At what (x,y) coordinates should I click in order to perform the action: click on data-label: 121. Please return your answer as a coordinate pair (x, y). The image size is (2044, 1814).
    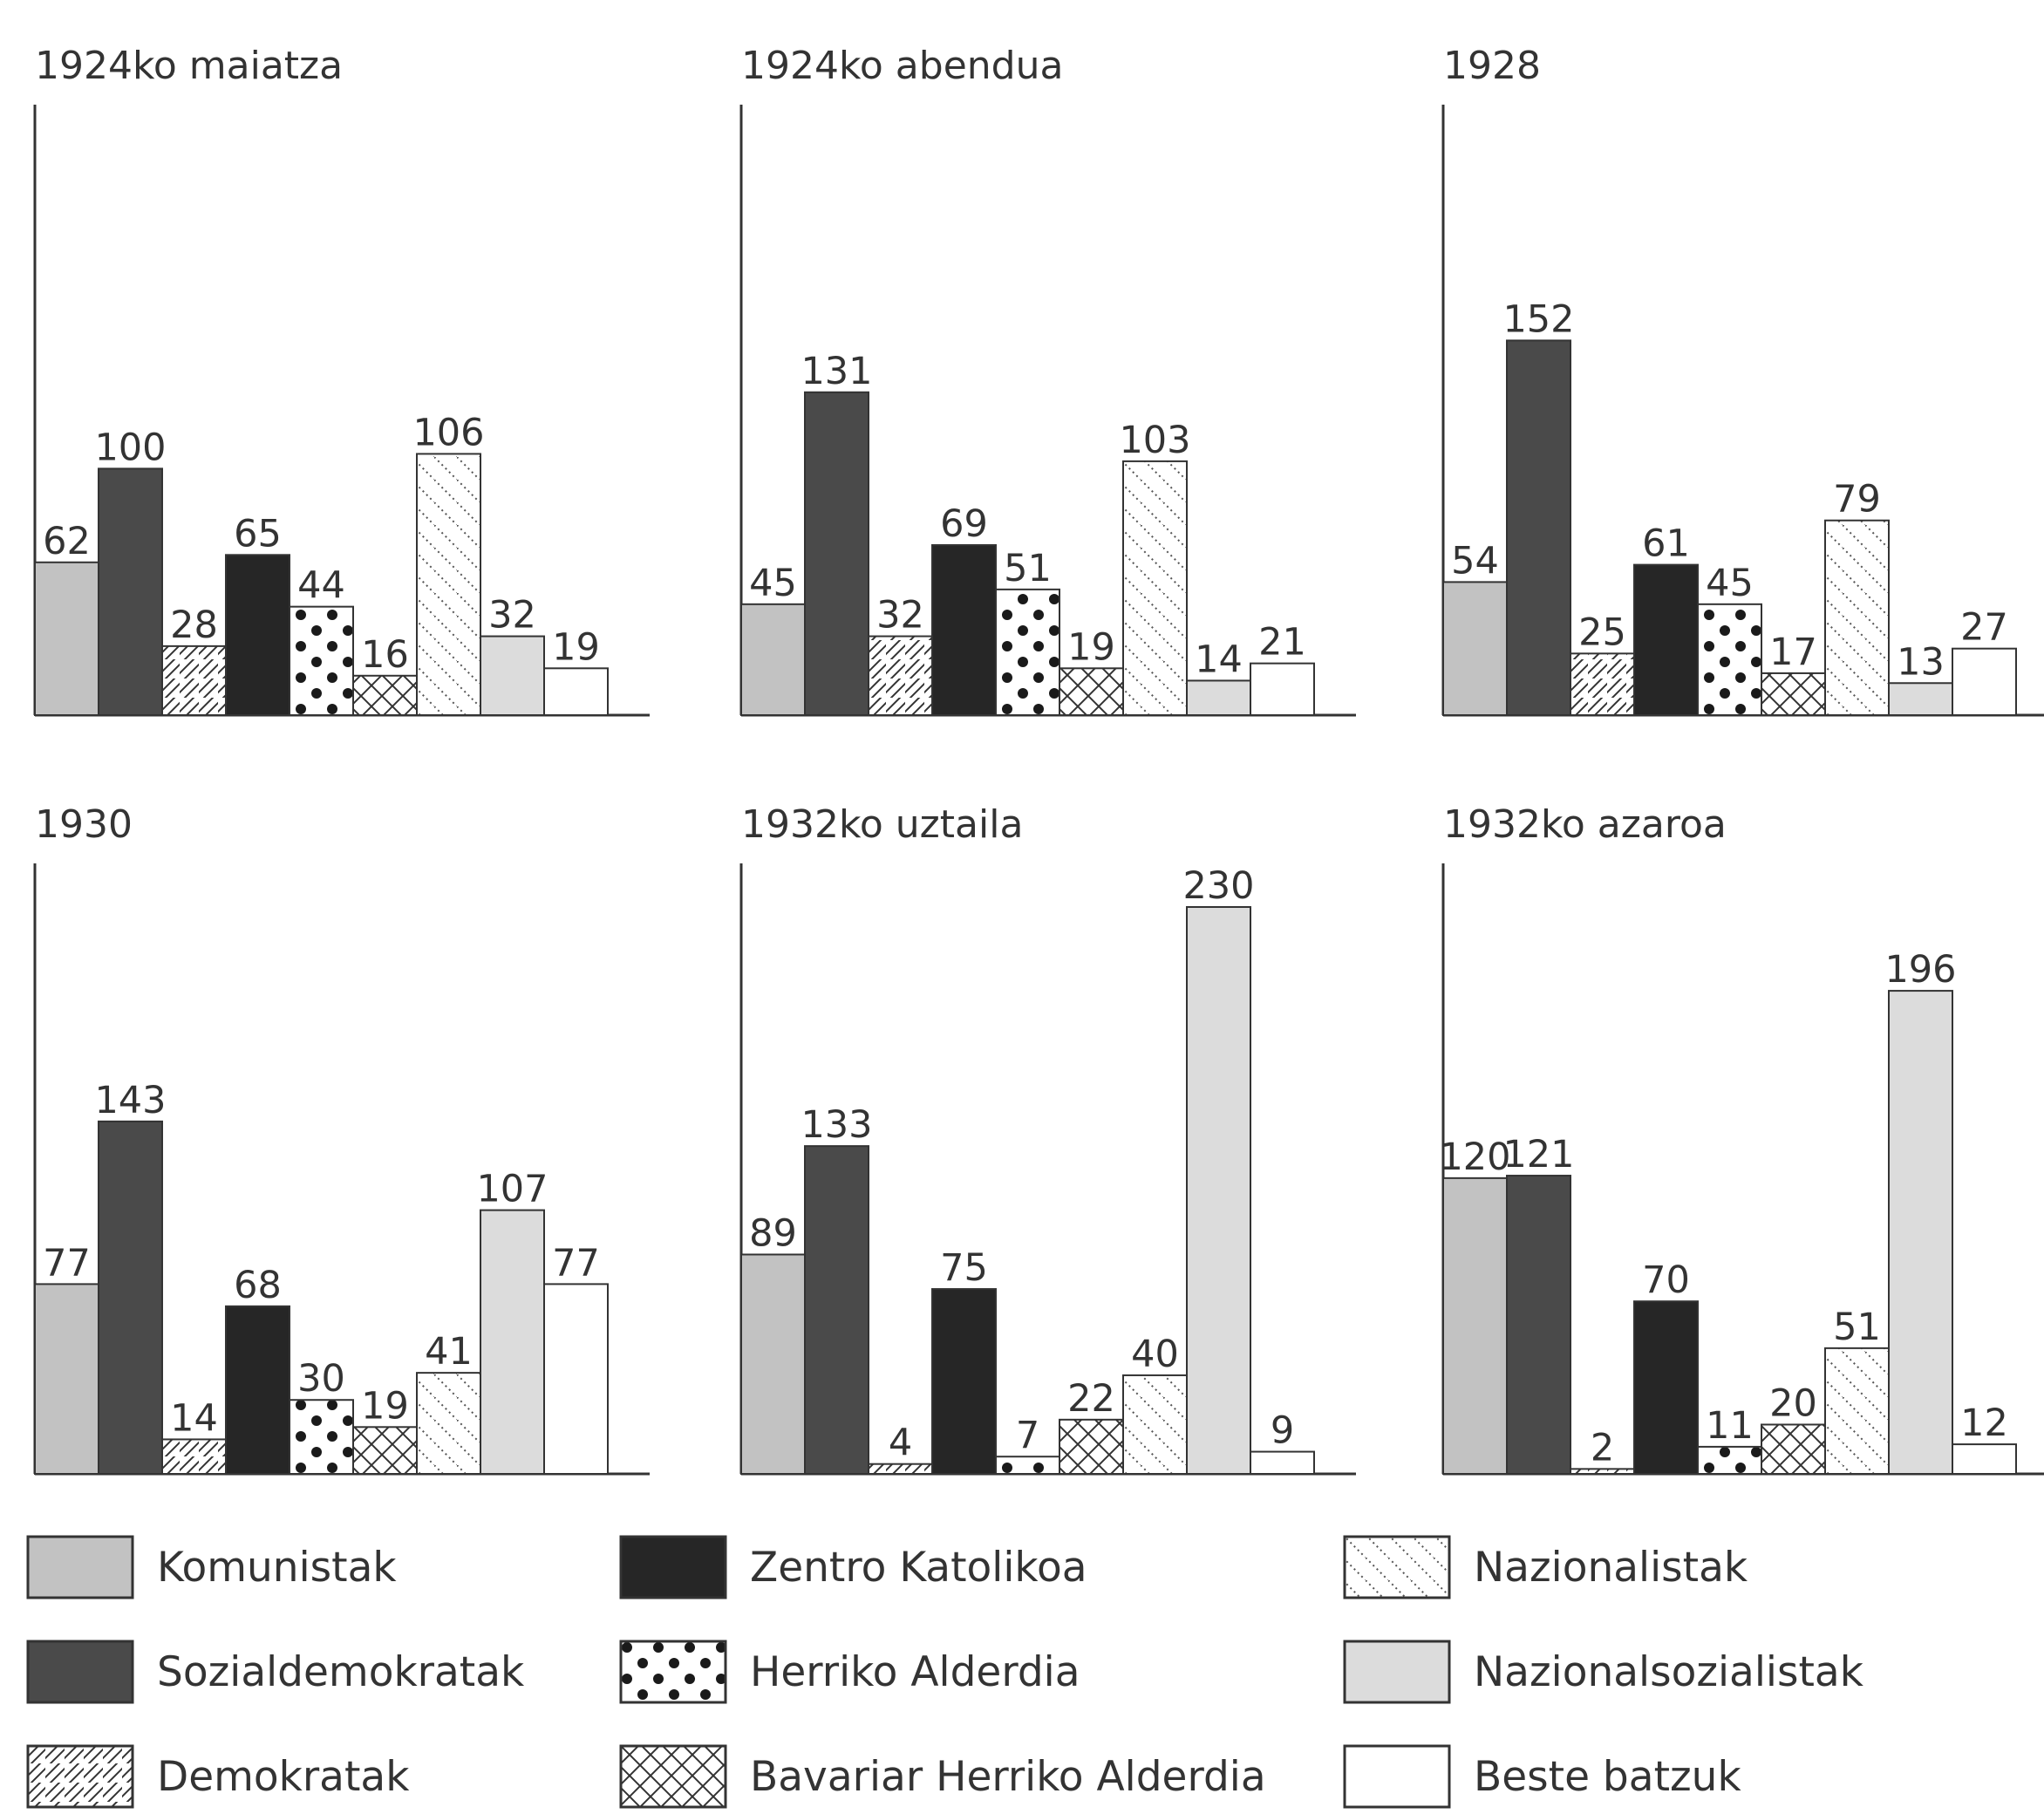
    Looking at the image, I should click on (1538, 1154).